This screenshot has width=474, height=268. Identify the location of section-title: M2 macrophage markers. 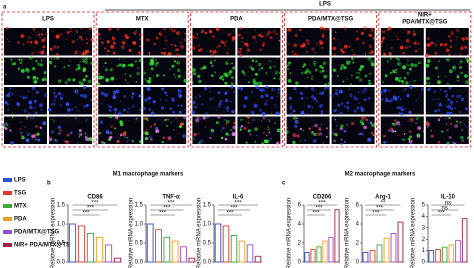
(380, 175).